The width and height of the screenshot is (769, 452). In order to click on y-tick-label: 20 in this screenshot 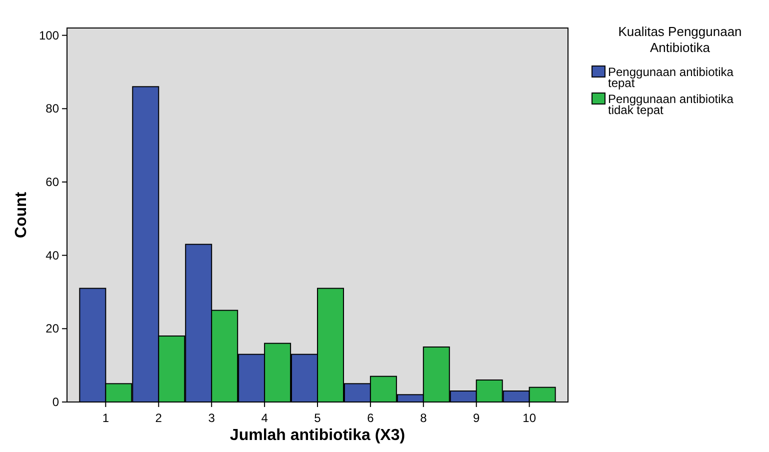, I will do `click(53, 329)`.